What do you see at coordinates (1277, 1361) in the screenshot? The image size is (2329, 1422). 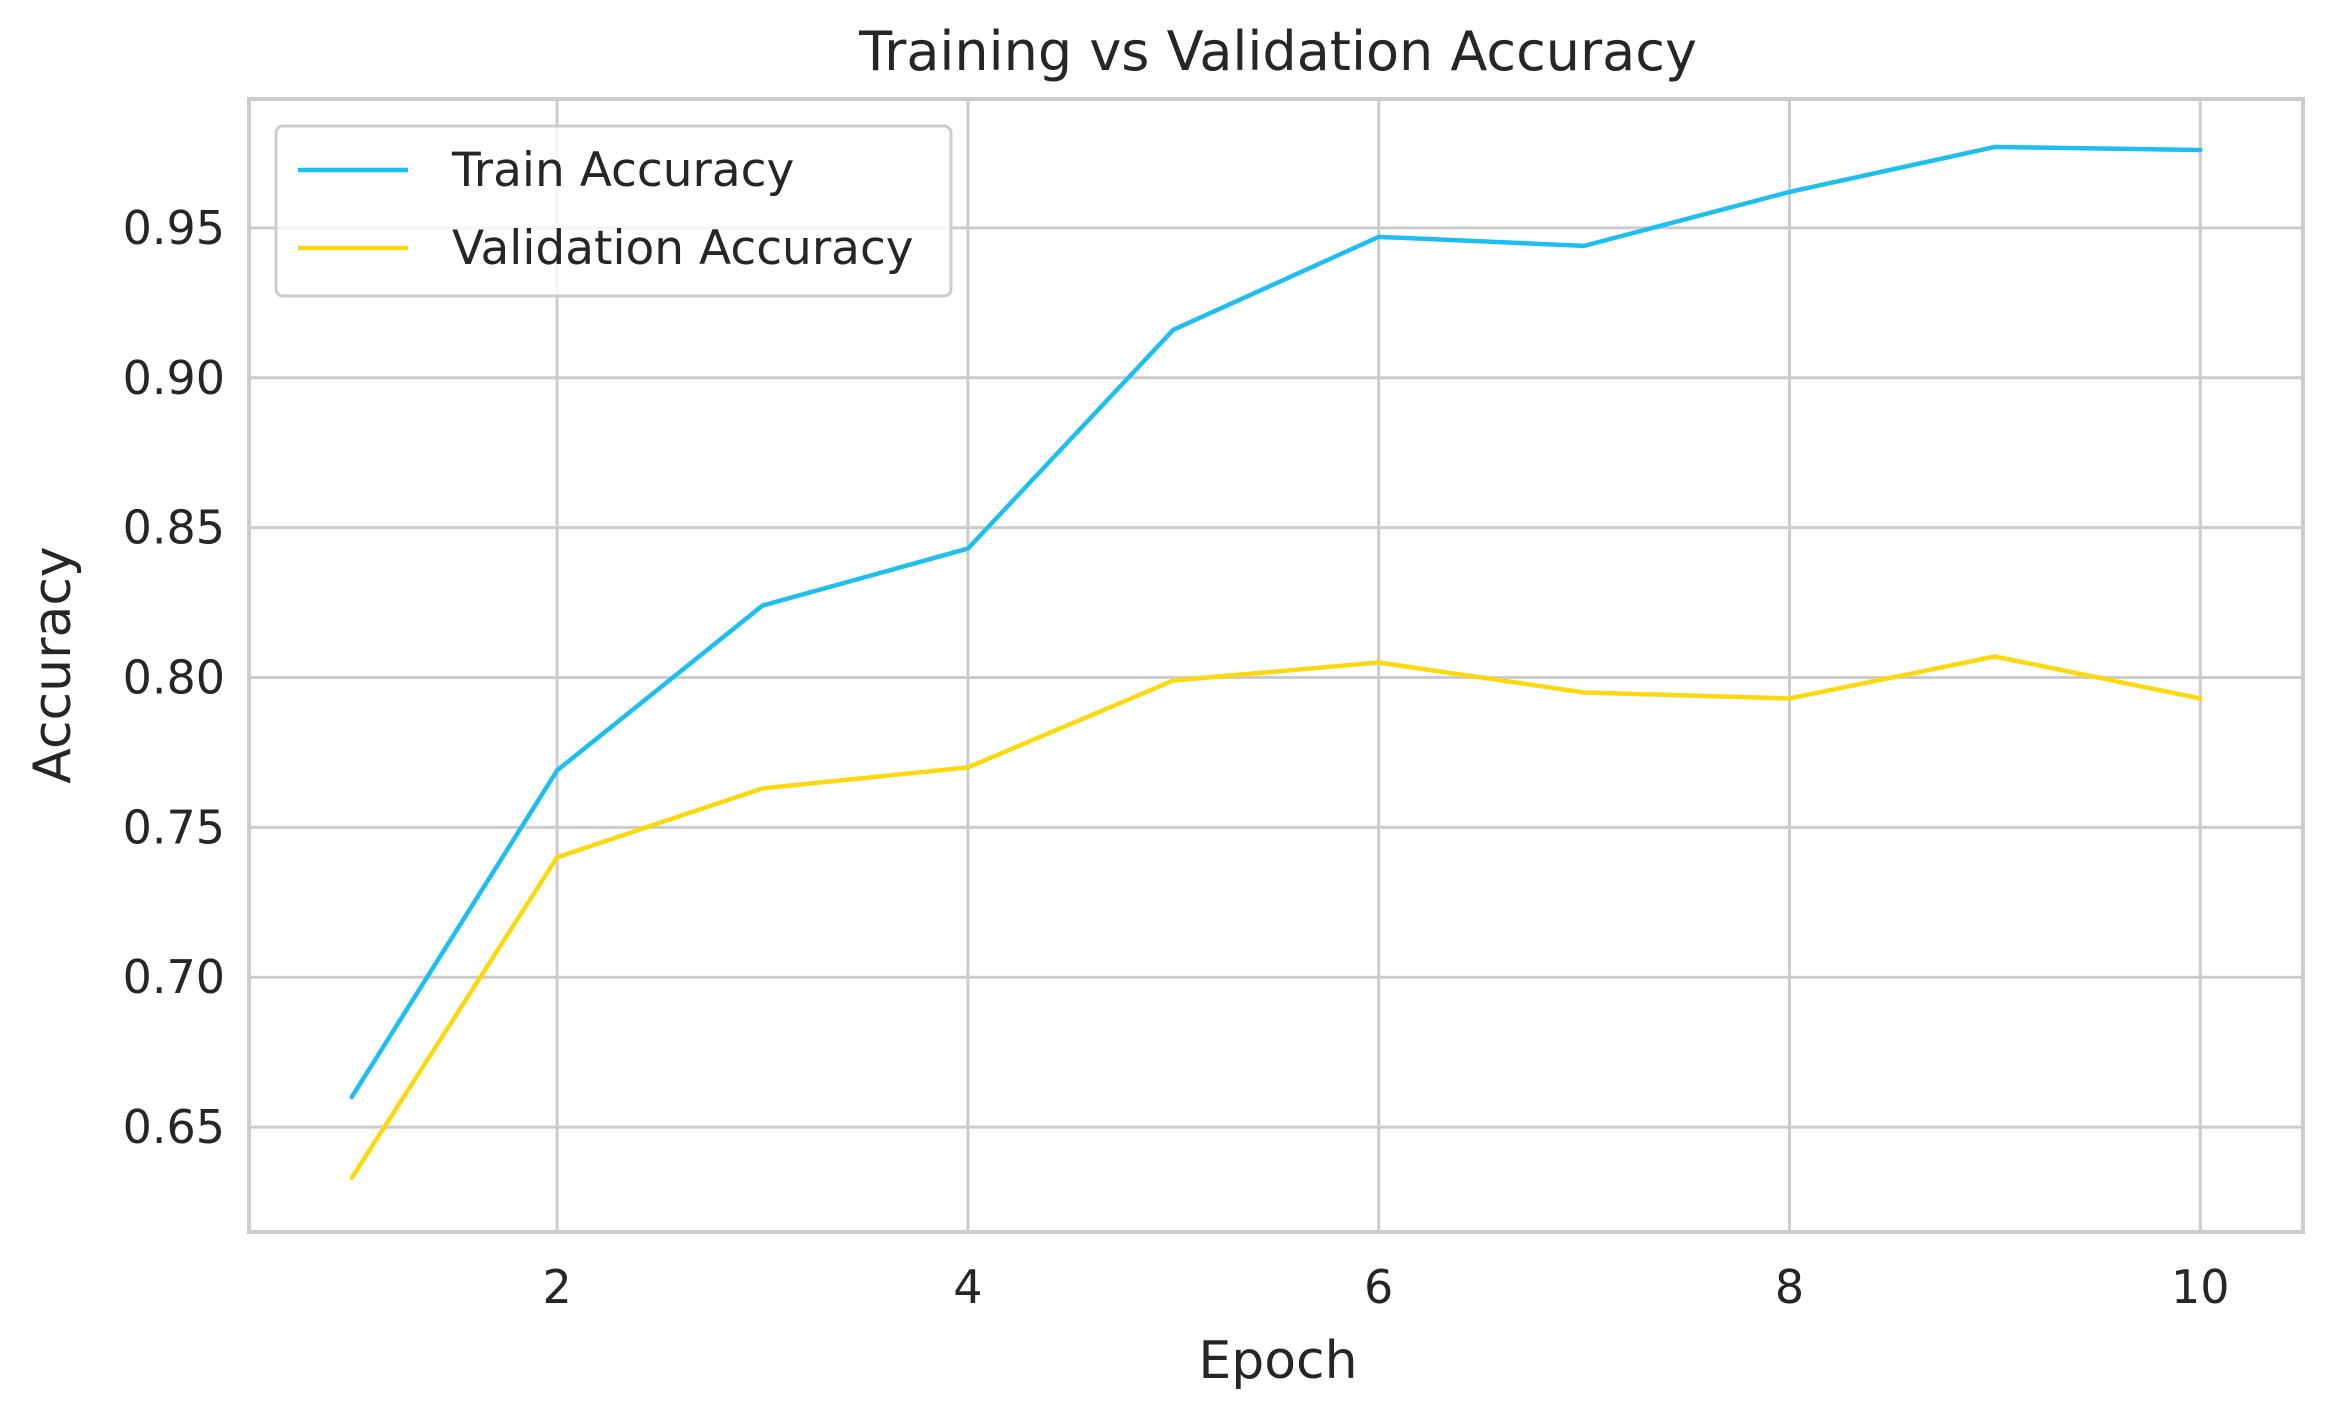 I see `x-axis-label: Epoch` at bounding box center [1277, 1361].